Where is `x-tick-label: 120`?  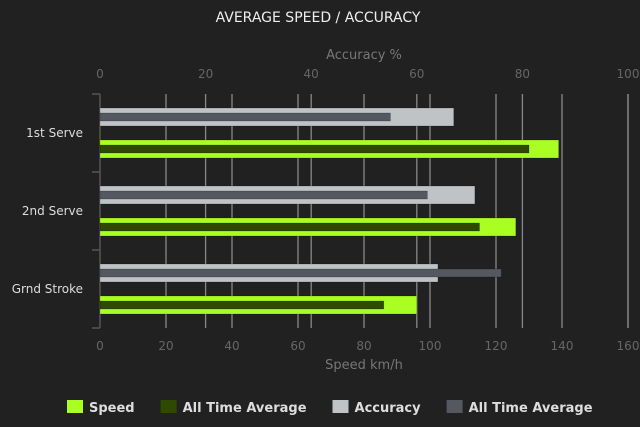
x-tick-label: 120 is located at coordinates (496, 346).